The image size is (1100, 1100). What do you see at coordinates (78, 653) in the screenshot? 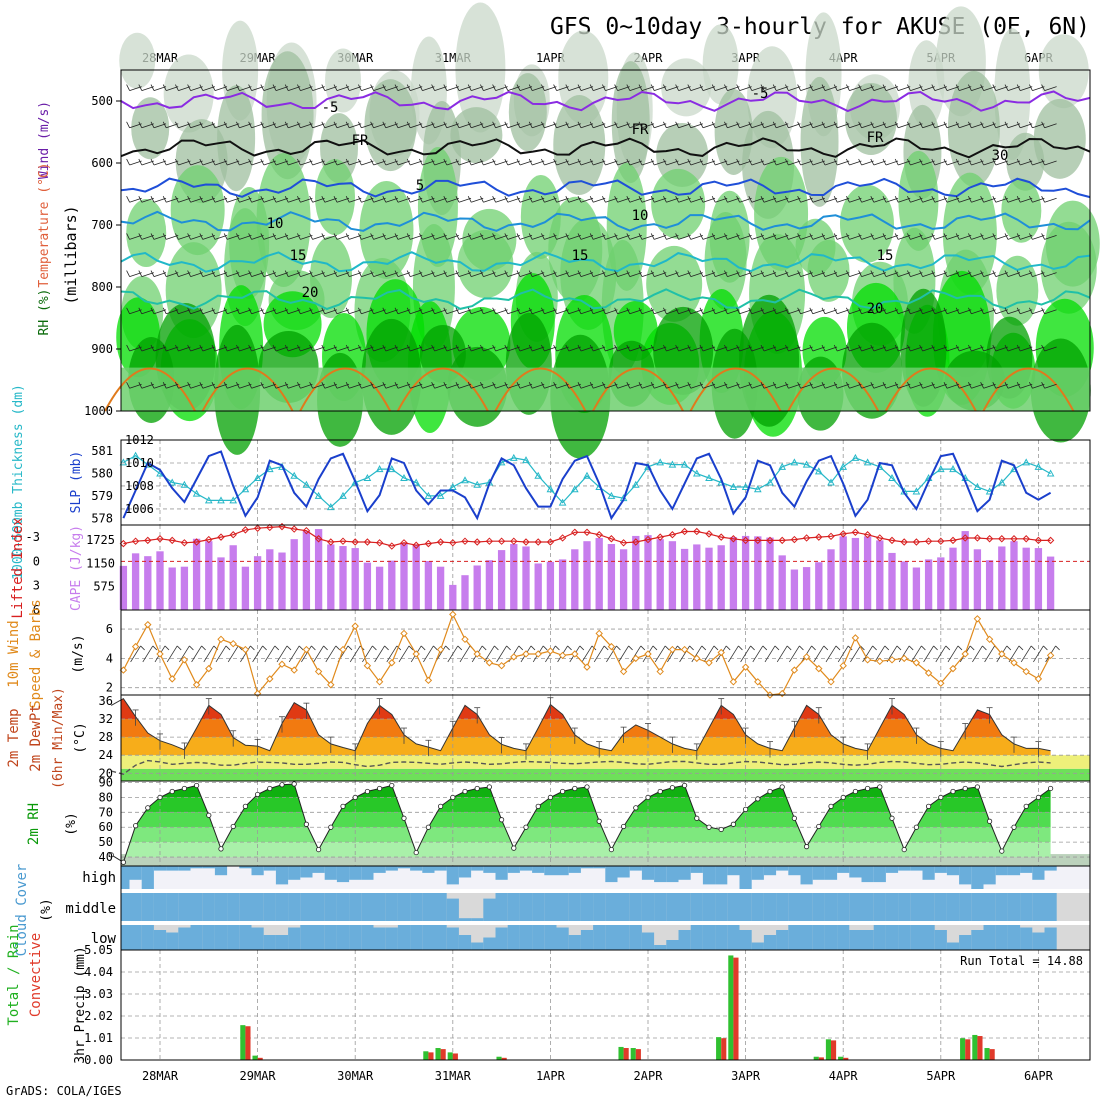
I see `wind-axis-label-3: (m/s)` at bounding box center [78, 653].